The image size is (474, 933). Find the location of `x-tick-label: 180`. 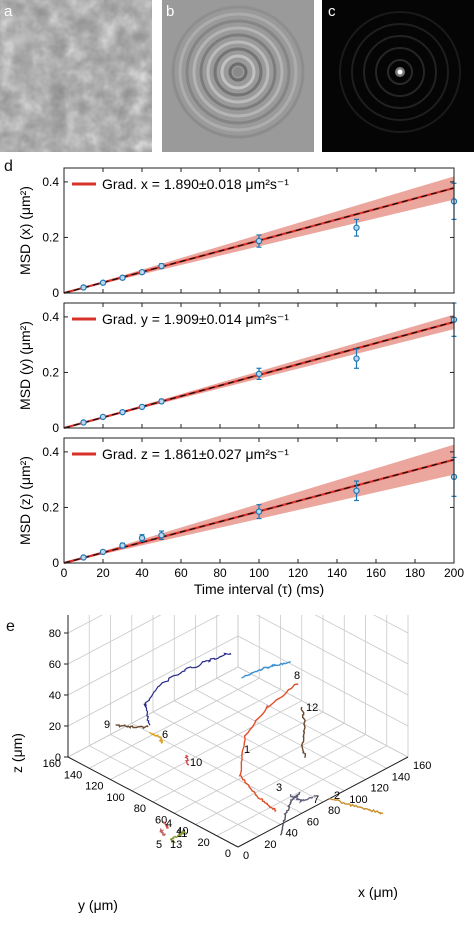

x-tick-label: 180 is located at coordinates (415, 573).